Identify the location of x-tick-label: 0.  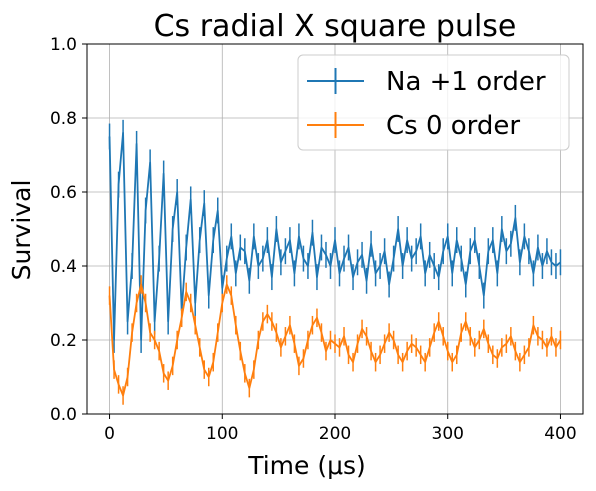
(109, 434).